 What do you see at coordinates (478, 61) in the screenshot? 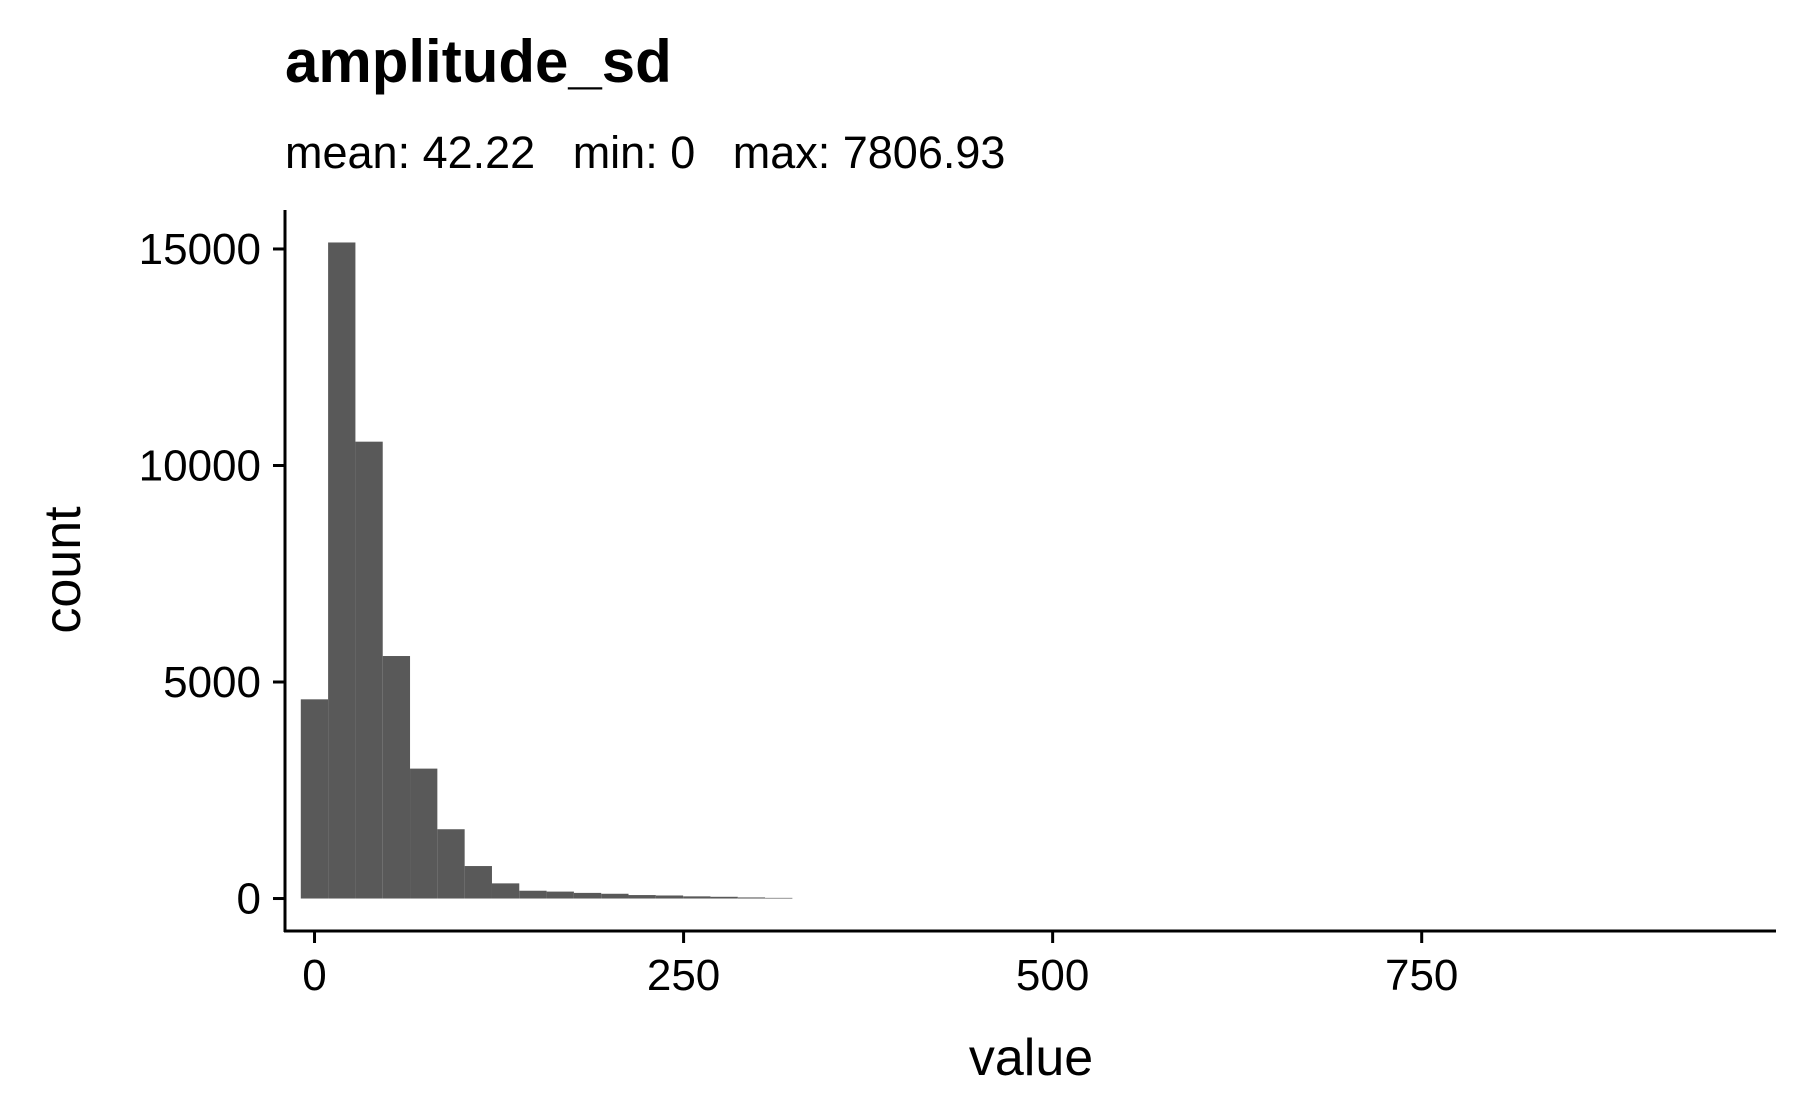
I see `chart-title: amplitude_sd` at bounding box center [478, 61].